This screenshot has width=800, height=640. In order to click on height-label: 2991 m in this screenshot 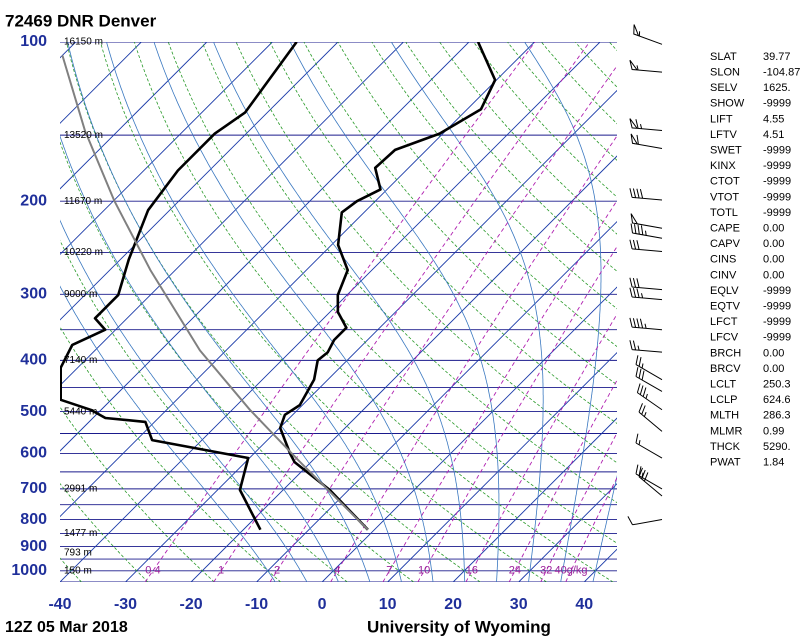, I will do `click(80, 489)`.